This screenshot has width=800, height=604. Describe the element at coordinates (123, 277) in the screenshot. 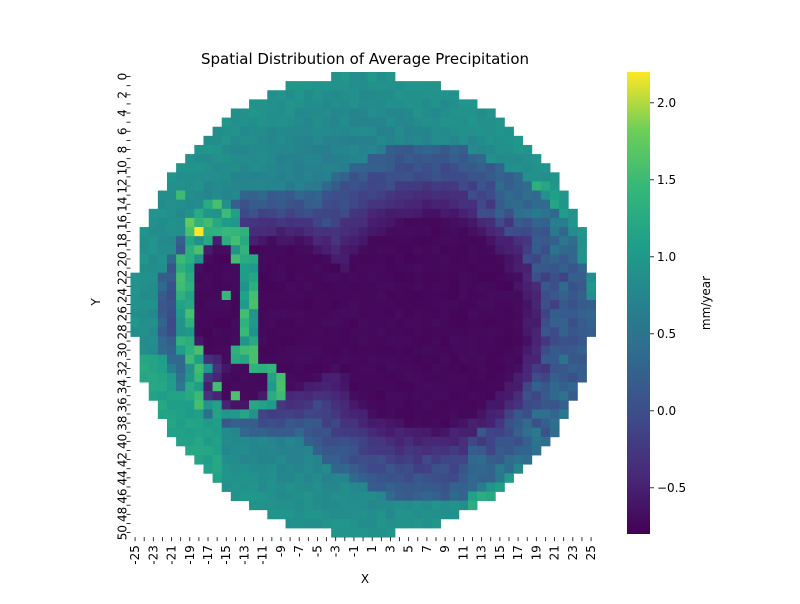

I see `y-tick-label: 22` at that location.